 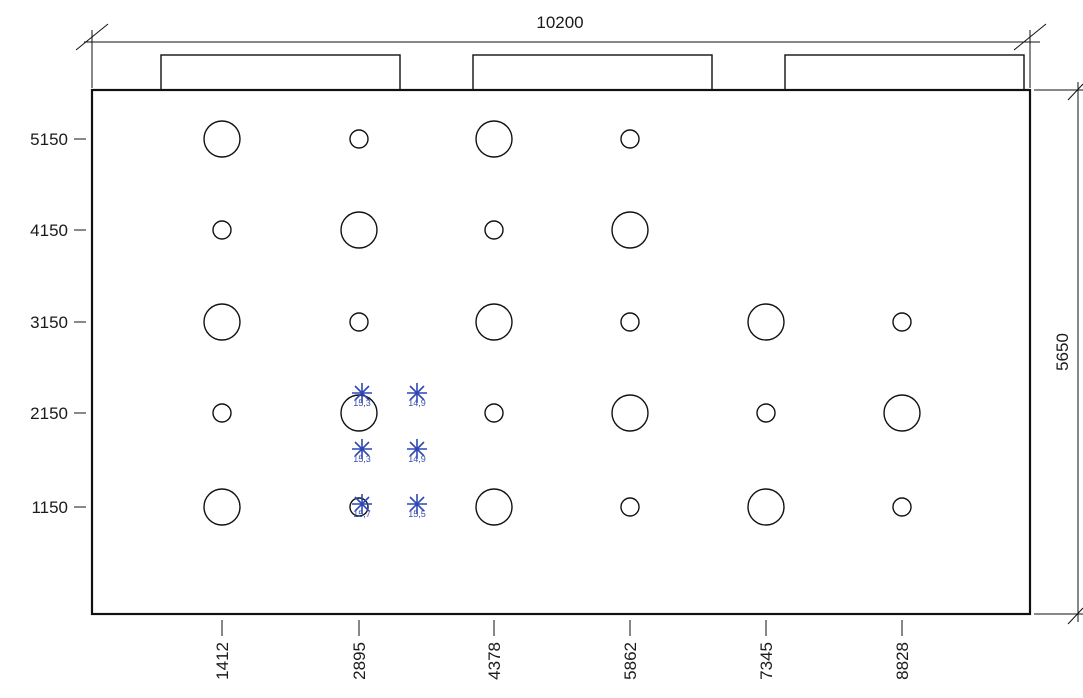 I want to click on y-axis: 5150 4150 3150 2150 1150, so click(x=58, y=323).